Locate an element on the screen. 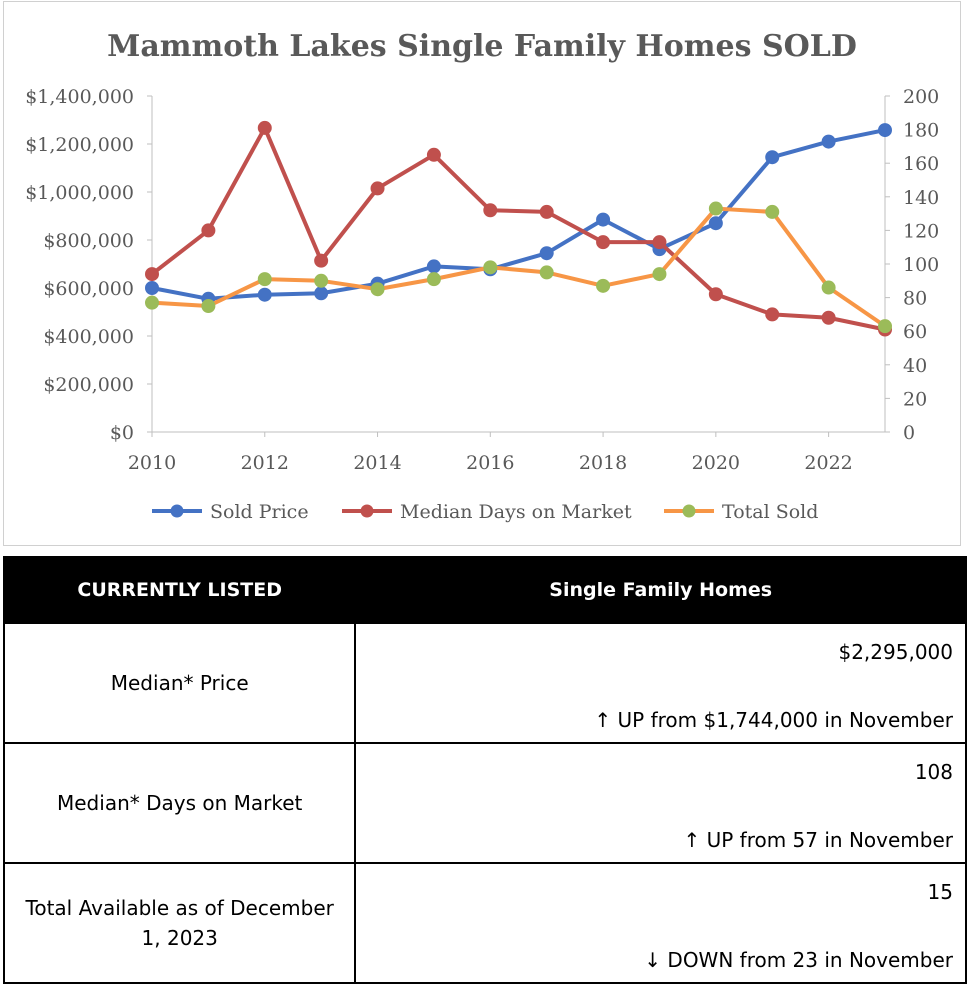 Image resolution: width=970 pixels, height=986 pixels. y-right-tick-label: 20 is located at coordinates (915, 399).